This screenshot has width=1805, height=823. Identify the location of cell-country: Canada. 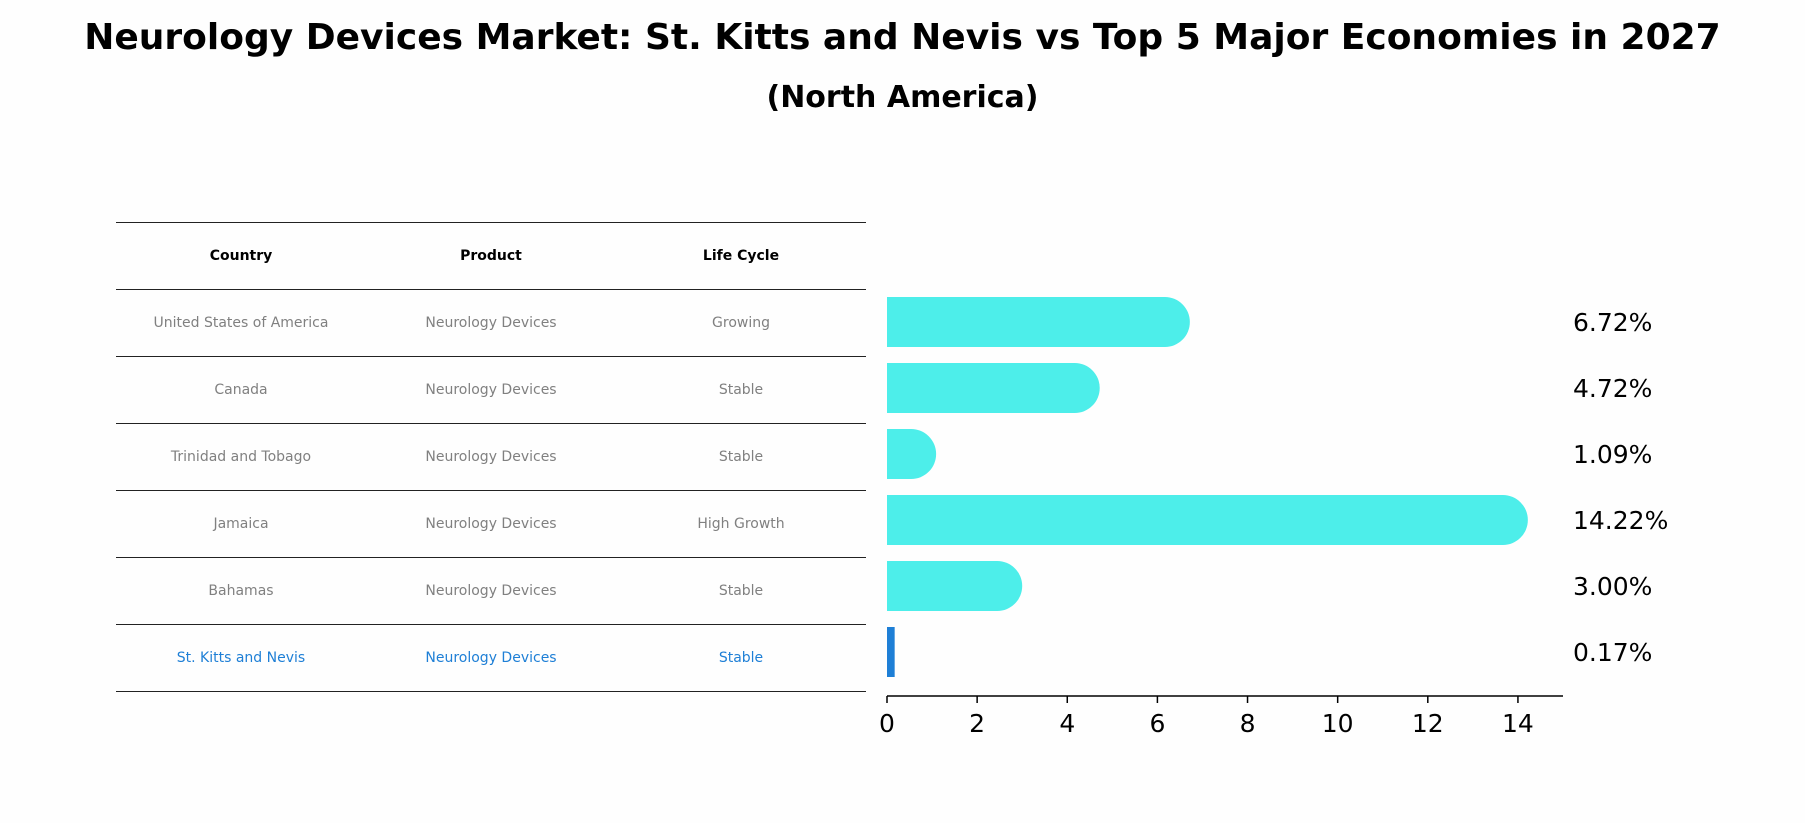
(241, 390).